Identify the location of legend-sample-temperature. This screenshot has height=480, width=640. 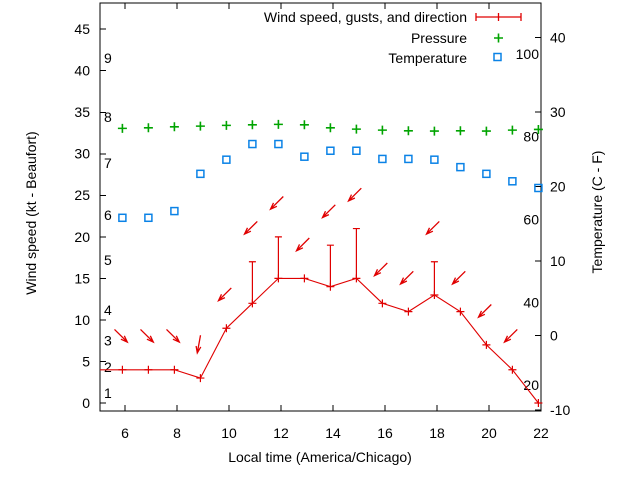
(497, 57).